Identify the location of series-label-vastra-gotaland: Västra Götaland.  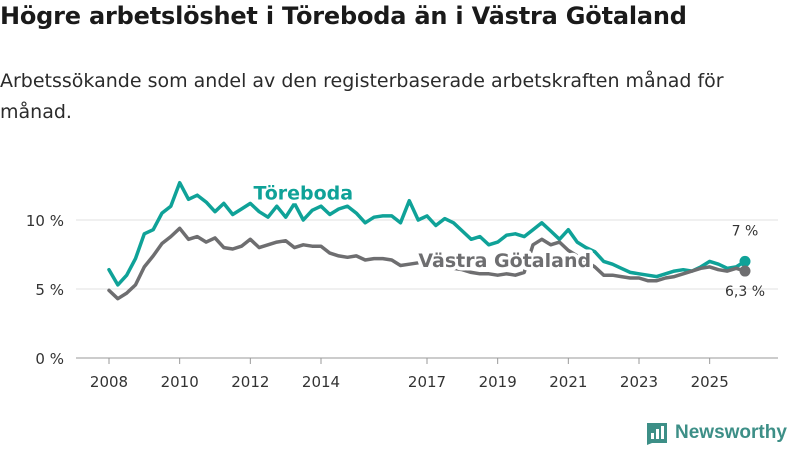
(504, 261).